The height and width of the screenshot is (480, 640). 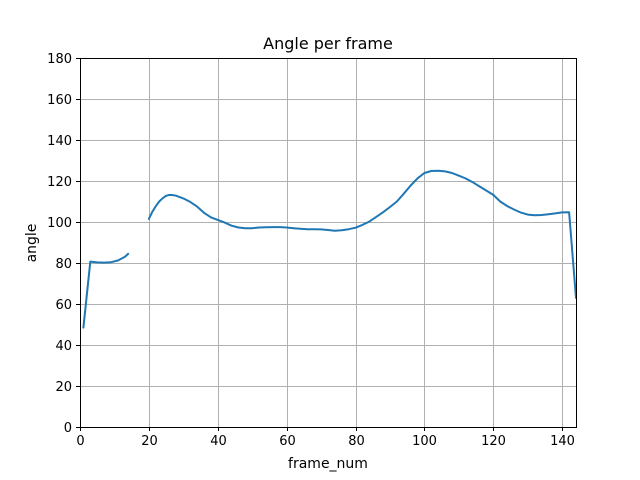 I want to click on chart-title: Angle per frame, so click(x=328, y=43).